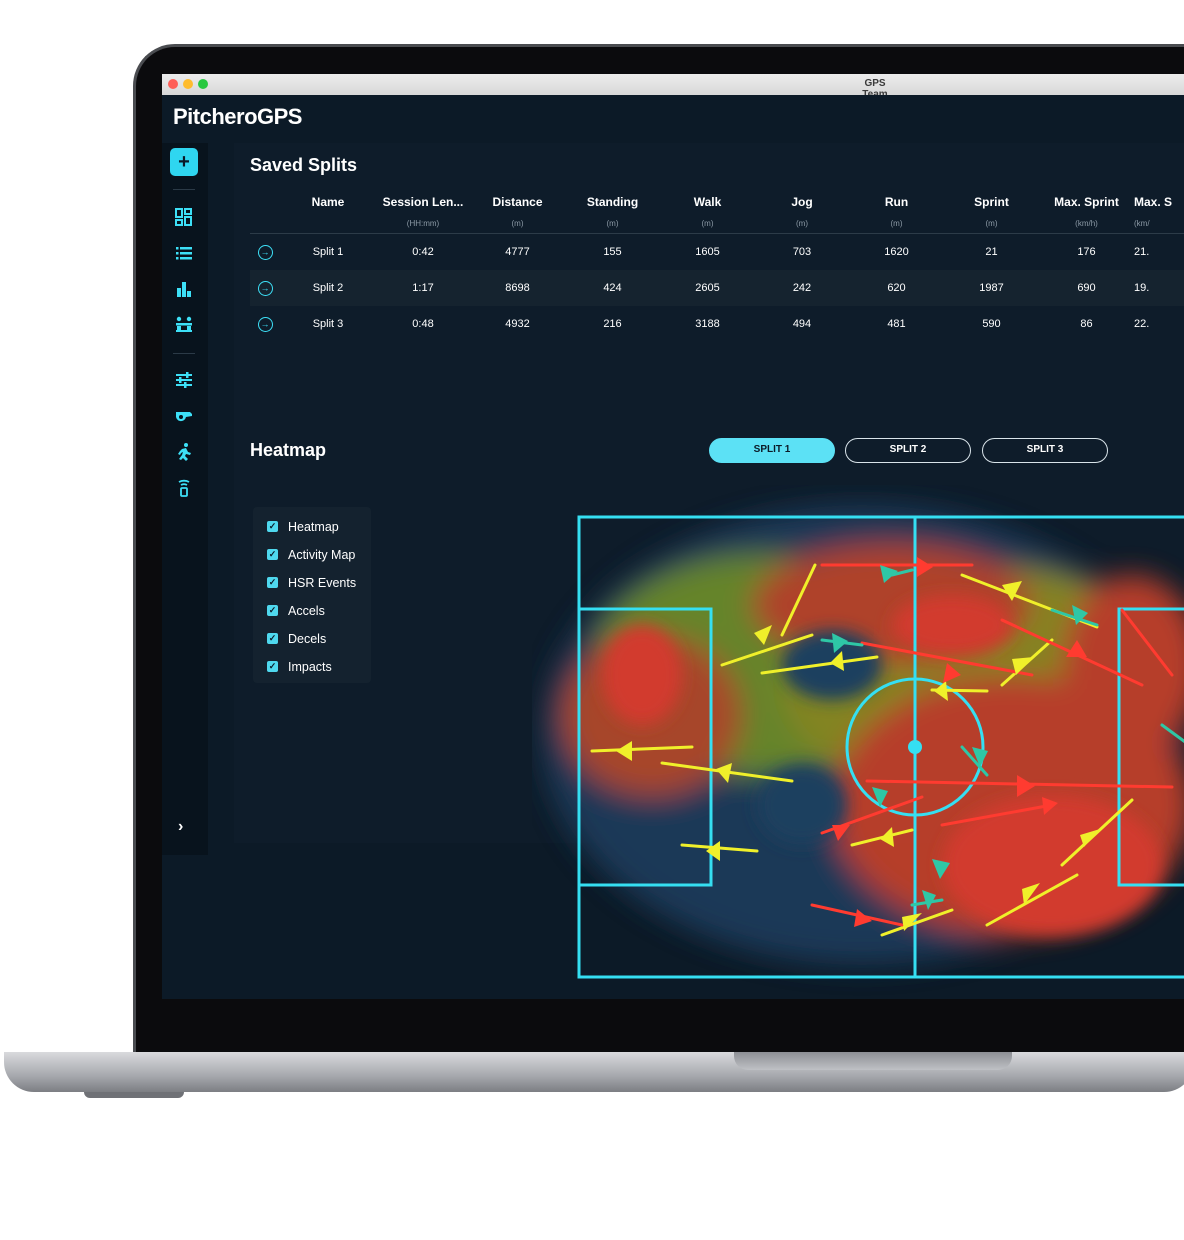 The width and height of the screenshot is (1184, 1240). I want to click on runner-icon, so click(184, 452).